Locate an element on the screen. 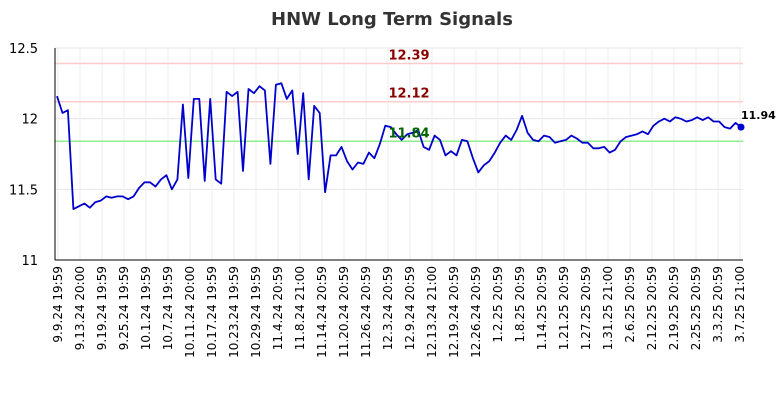 Image resolution: width=784 pixels, height=400 pixels. x-tick-label: 11.20.24 20:59 is located at coordinates (344, 312).